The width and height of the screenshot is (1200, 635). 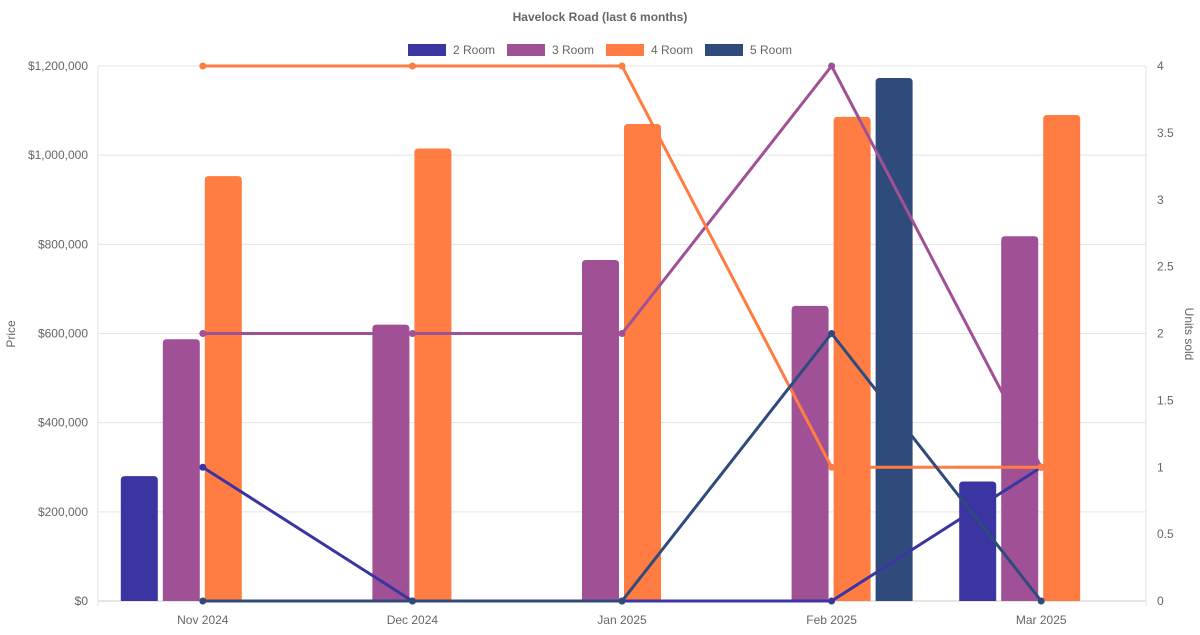 What do you see at coordinates (622, 620) in the screenshot?
I see `x-tick-label: Jan 2025` at bounding box center [622, 620].